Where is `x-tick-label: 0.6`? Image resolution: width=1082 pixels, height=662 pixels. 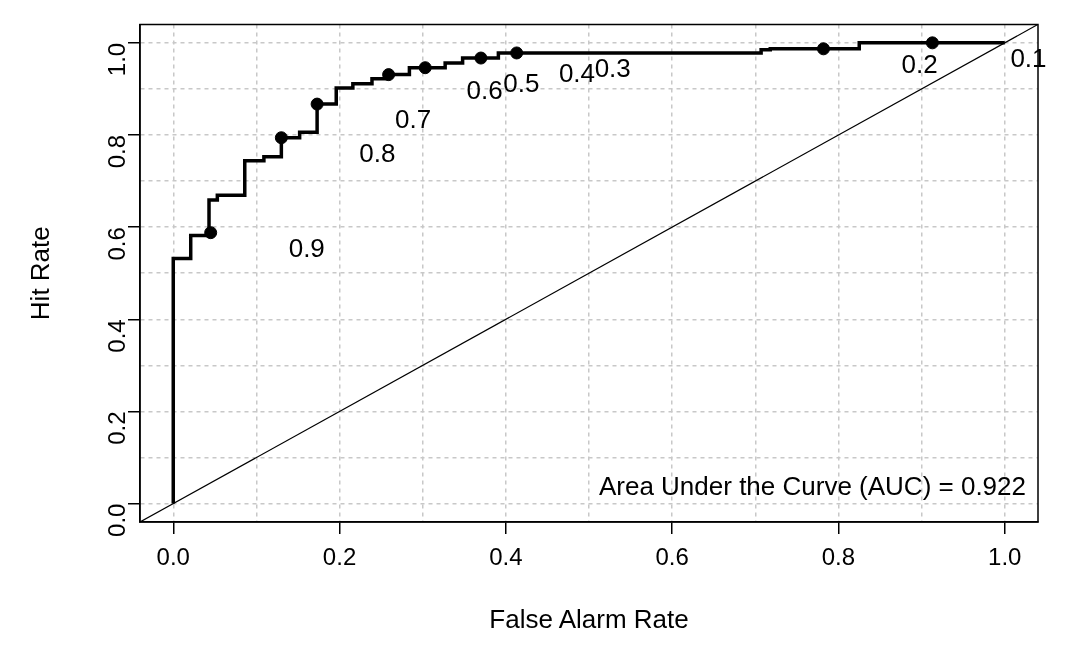 x-tick-label: 0.6 is located at coordinates (672, 557).